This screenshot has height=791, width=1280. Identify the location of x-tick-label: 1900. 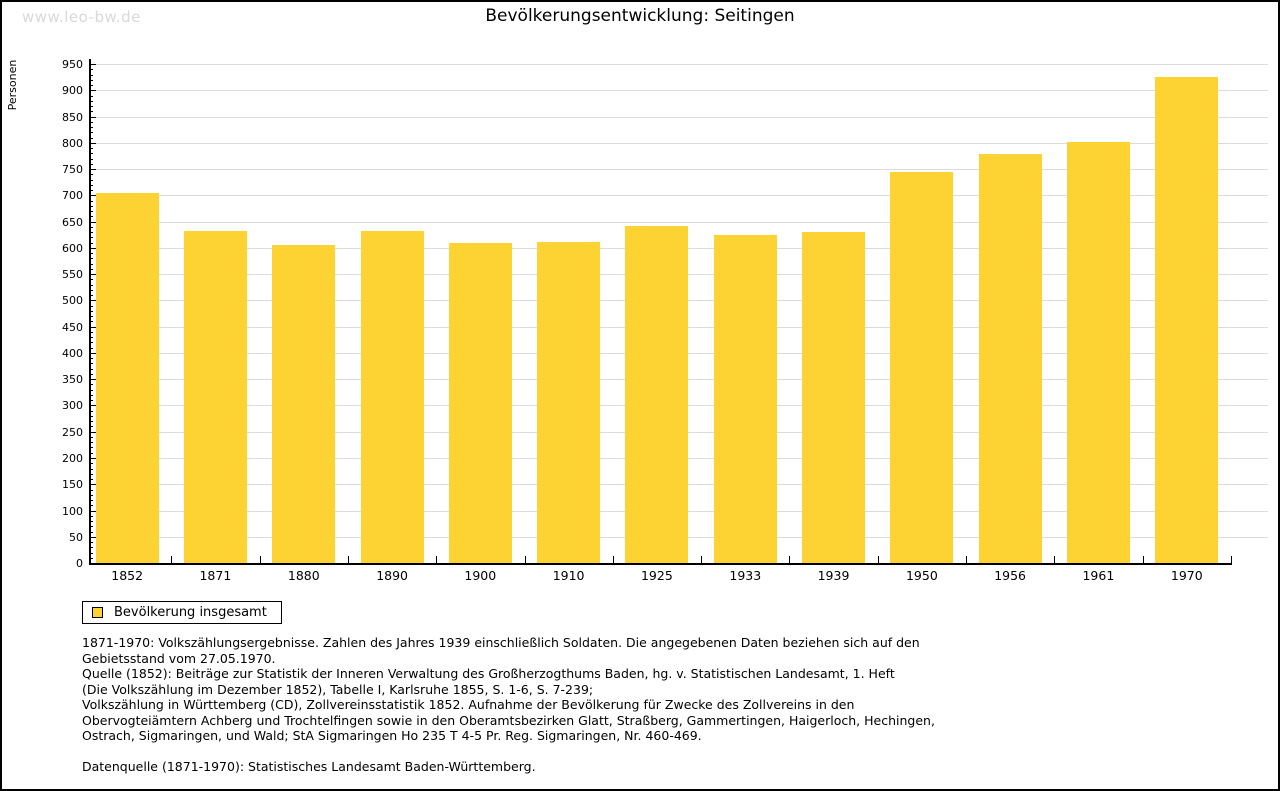
(480, 575).